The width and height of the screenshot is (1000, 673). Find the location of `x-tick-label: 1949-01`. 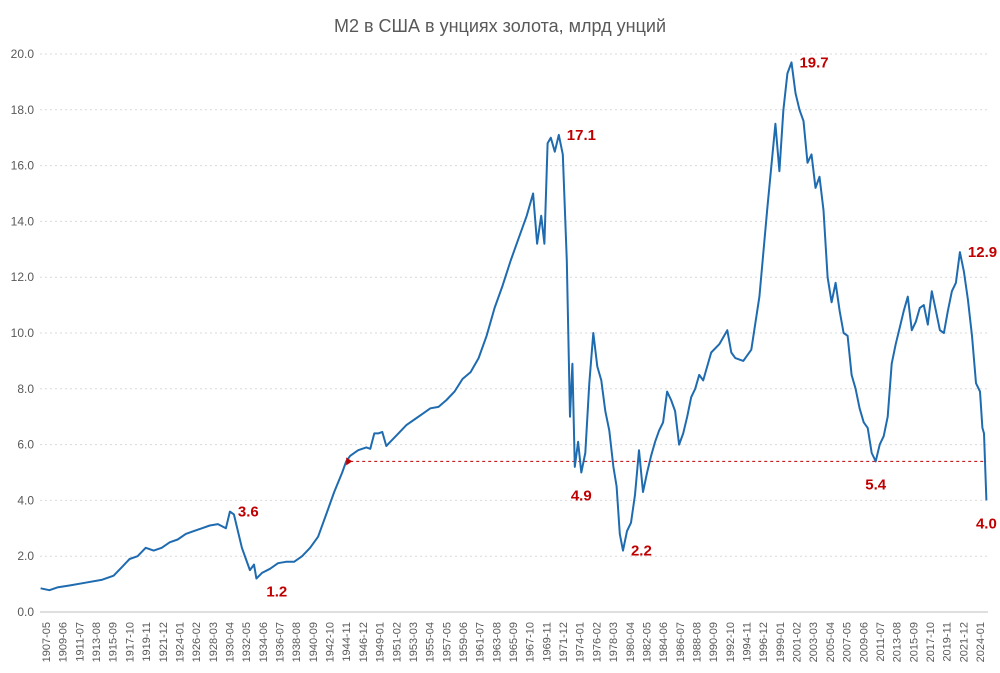

x-tick-label: 1949-01 is located at coordinates (381, 642).